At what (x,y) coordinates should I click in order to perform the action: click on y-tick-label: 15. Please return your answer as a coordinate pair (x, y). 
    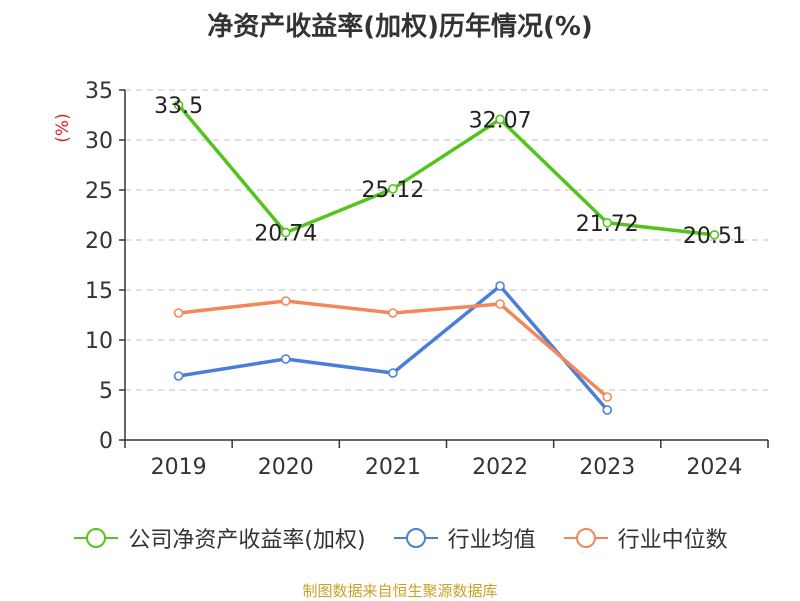
    Looking at the image, I should click on (99, 291).